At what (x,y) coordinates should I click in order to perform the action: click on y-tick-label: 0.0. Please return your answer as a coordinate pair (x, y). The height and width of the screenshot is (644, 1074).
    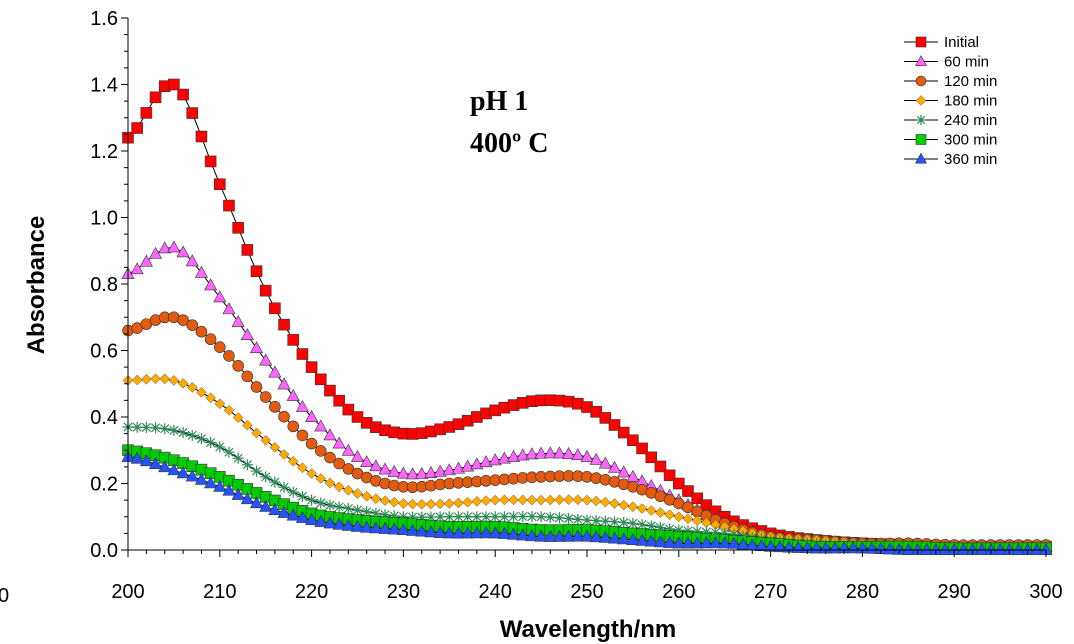
    Looking at the image, I should click on (104, 551).